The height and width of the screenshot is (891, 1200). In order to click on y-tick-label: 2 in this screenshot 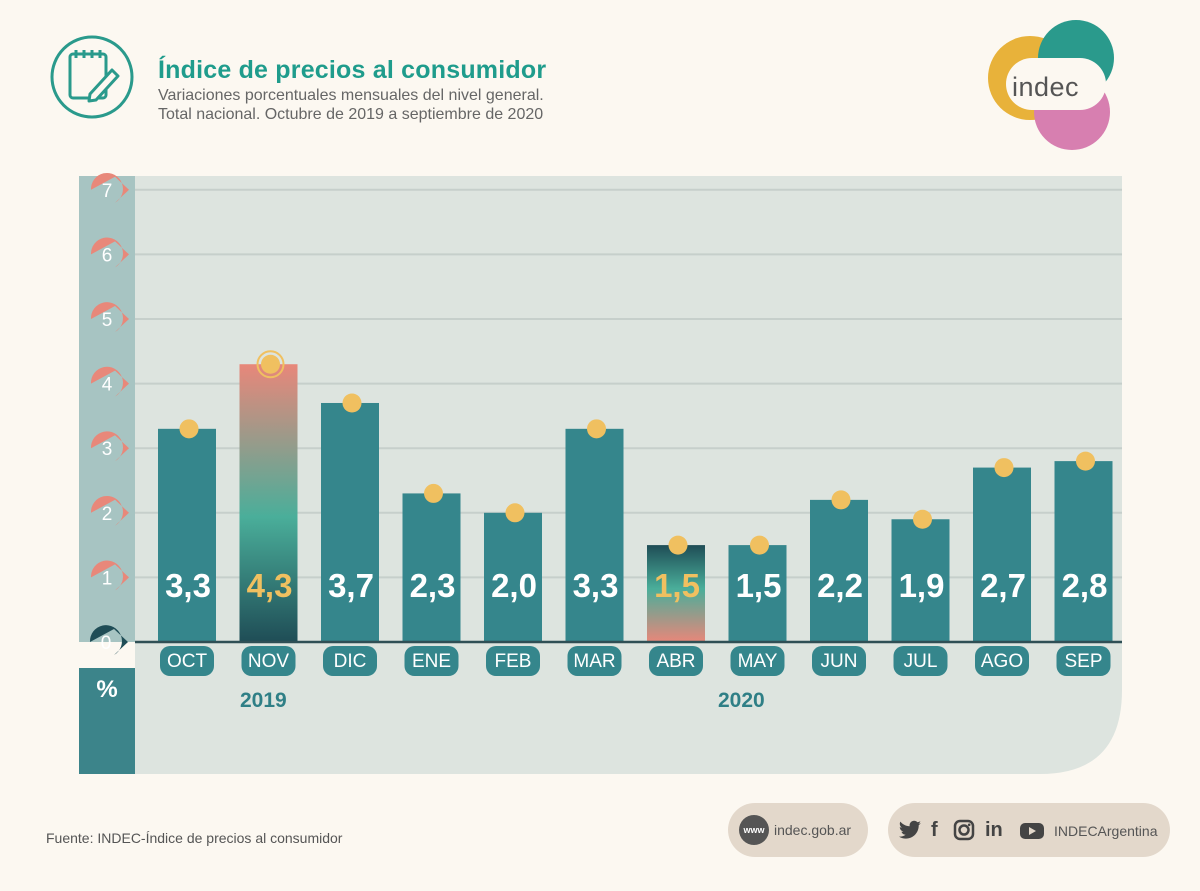, I will do `click(107, 514)`.